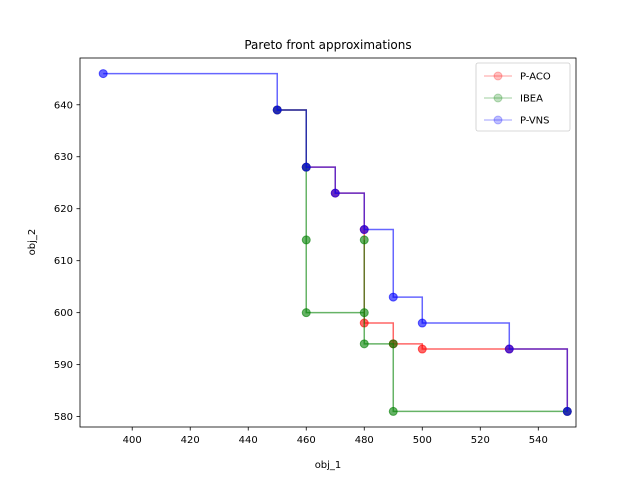 This screenshot has height=480, width=640. What do you see at coordinates (63, 209) in the screenshot?
I see `y-tick-label: 620` at bounding box center [63, 209].